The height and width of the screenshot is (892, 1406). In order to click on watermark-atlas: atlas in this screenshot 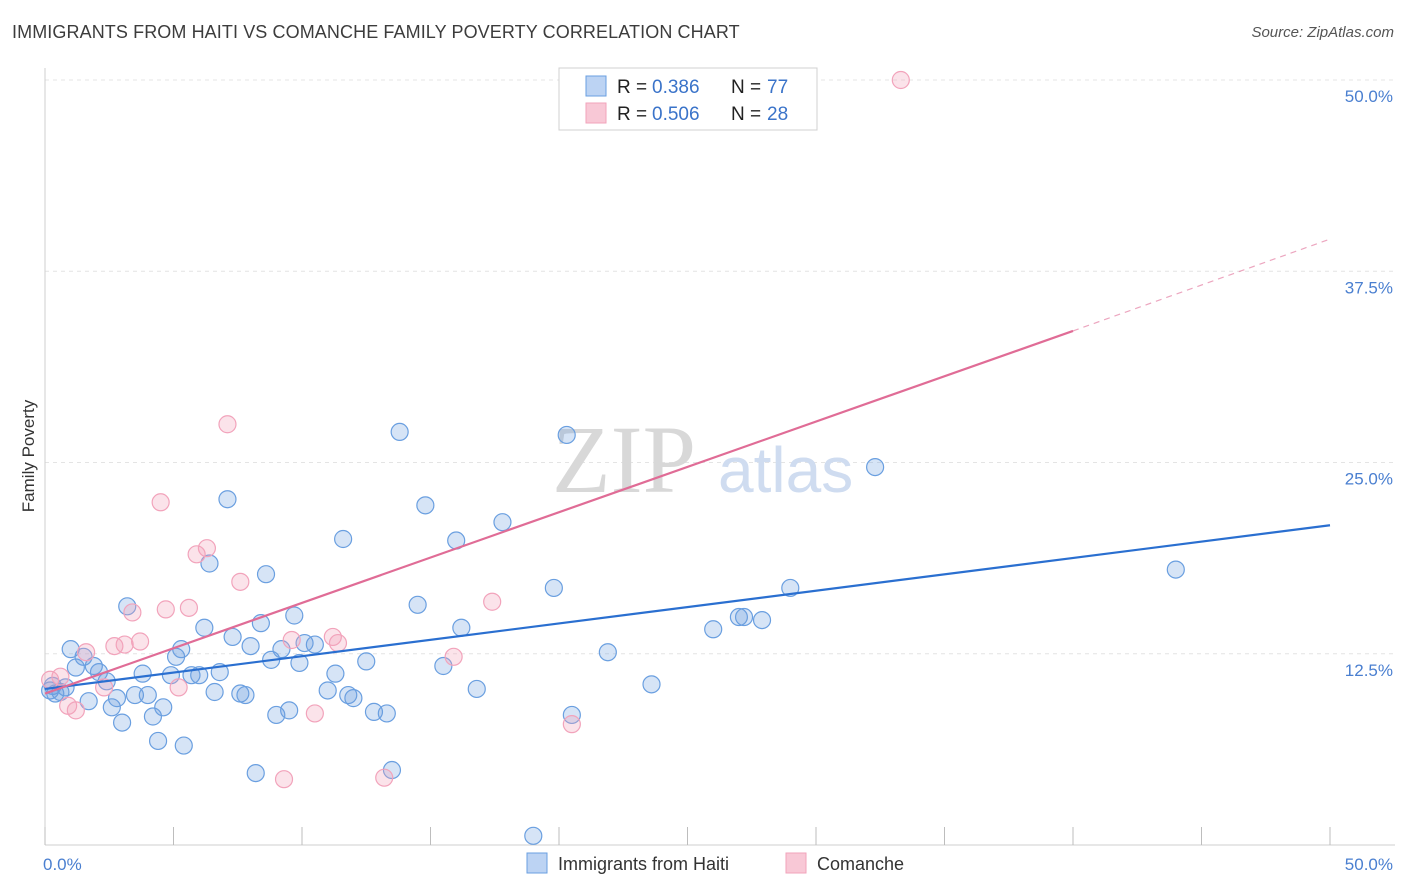, I will do `click(785, 470)`.